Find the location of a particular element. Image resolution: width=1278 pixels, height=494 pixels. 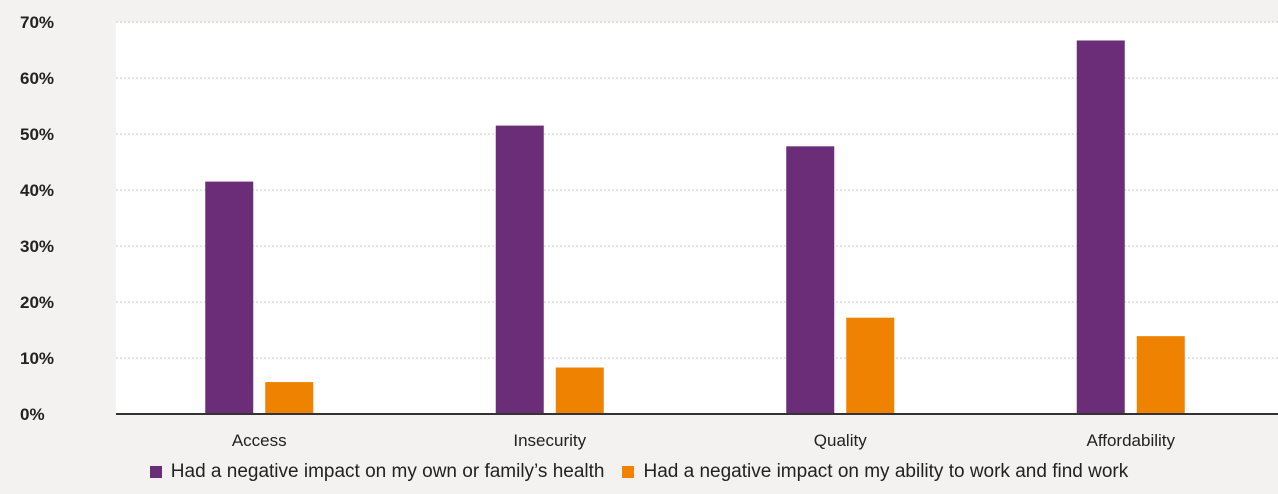

y-tick-label: 20% is located at coordinates (37, 302).